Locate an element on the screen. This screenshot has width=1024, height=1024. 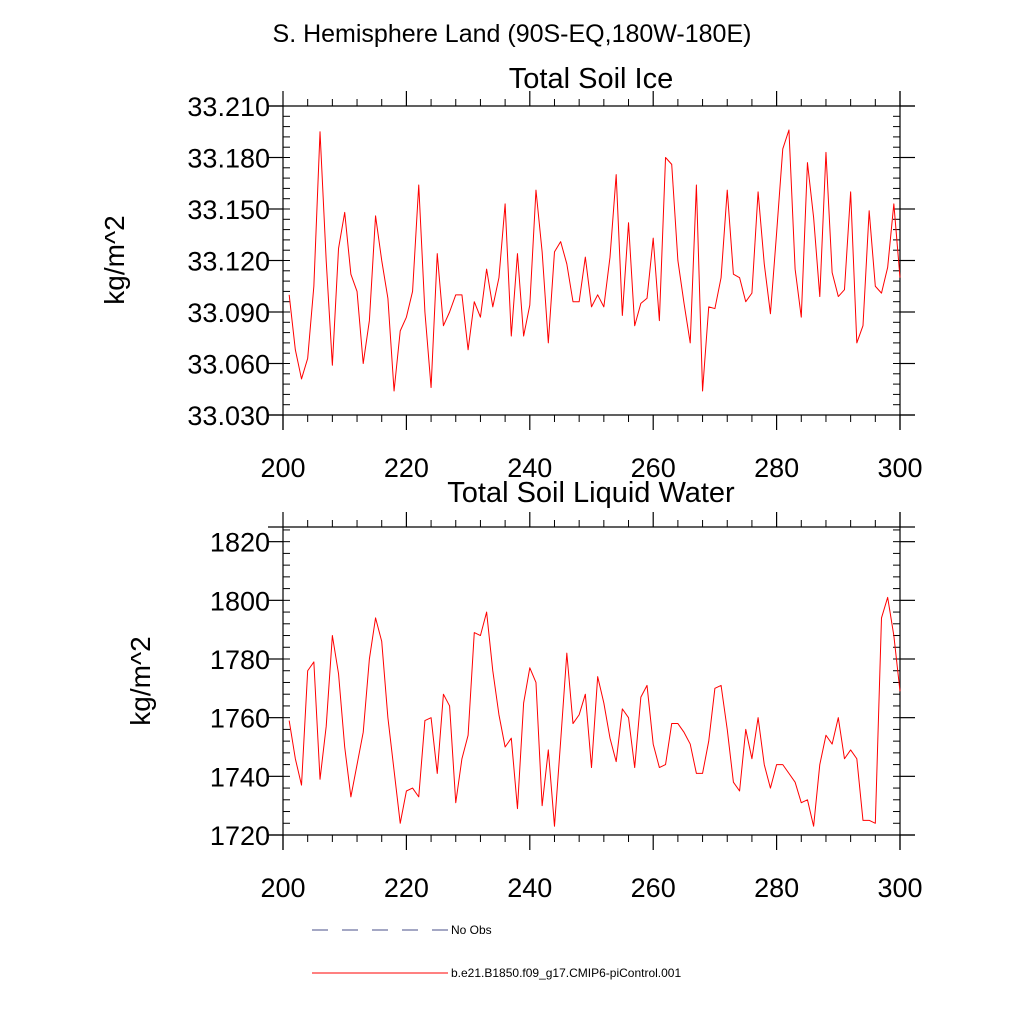
y-tick-label: 1720 is located at coordinates (240, 836).